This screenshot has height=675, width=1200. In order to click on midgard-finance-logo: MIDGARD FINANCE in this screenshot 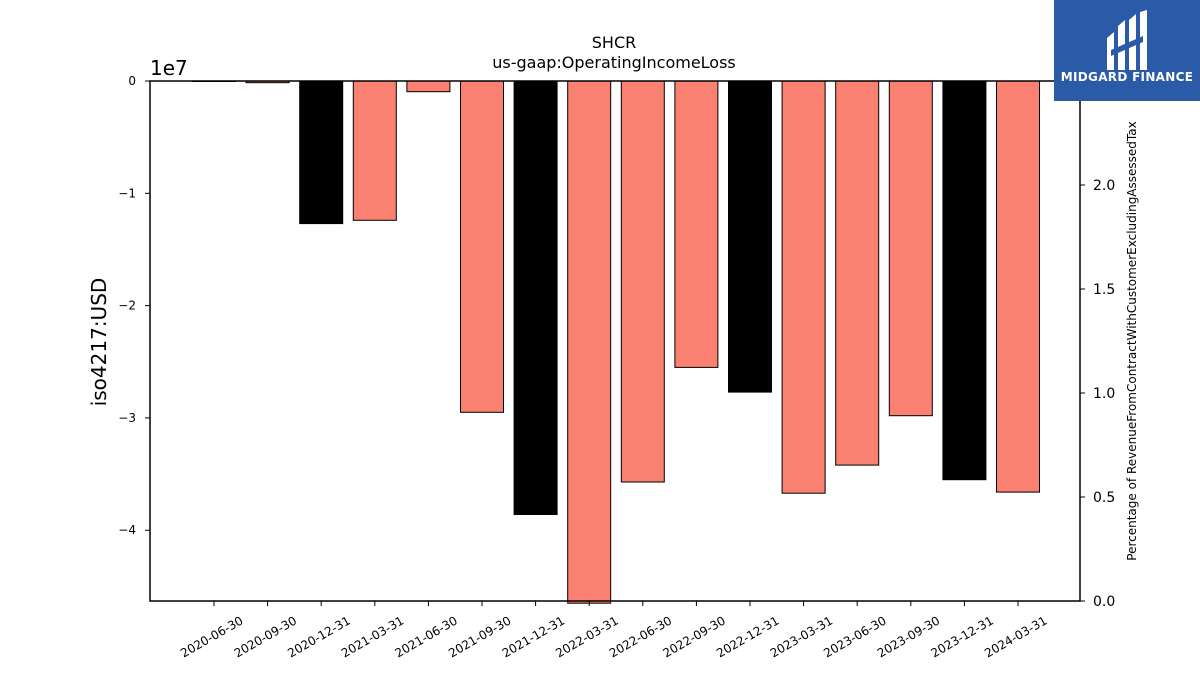, I will do `click(1127, 50)`.